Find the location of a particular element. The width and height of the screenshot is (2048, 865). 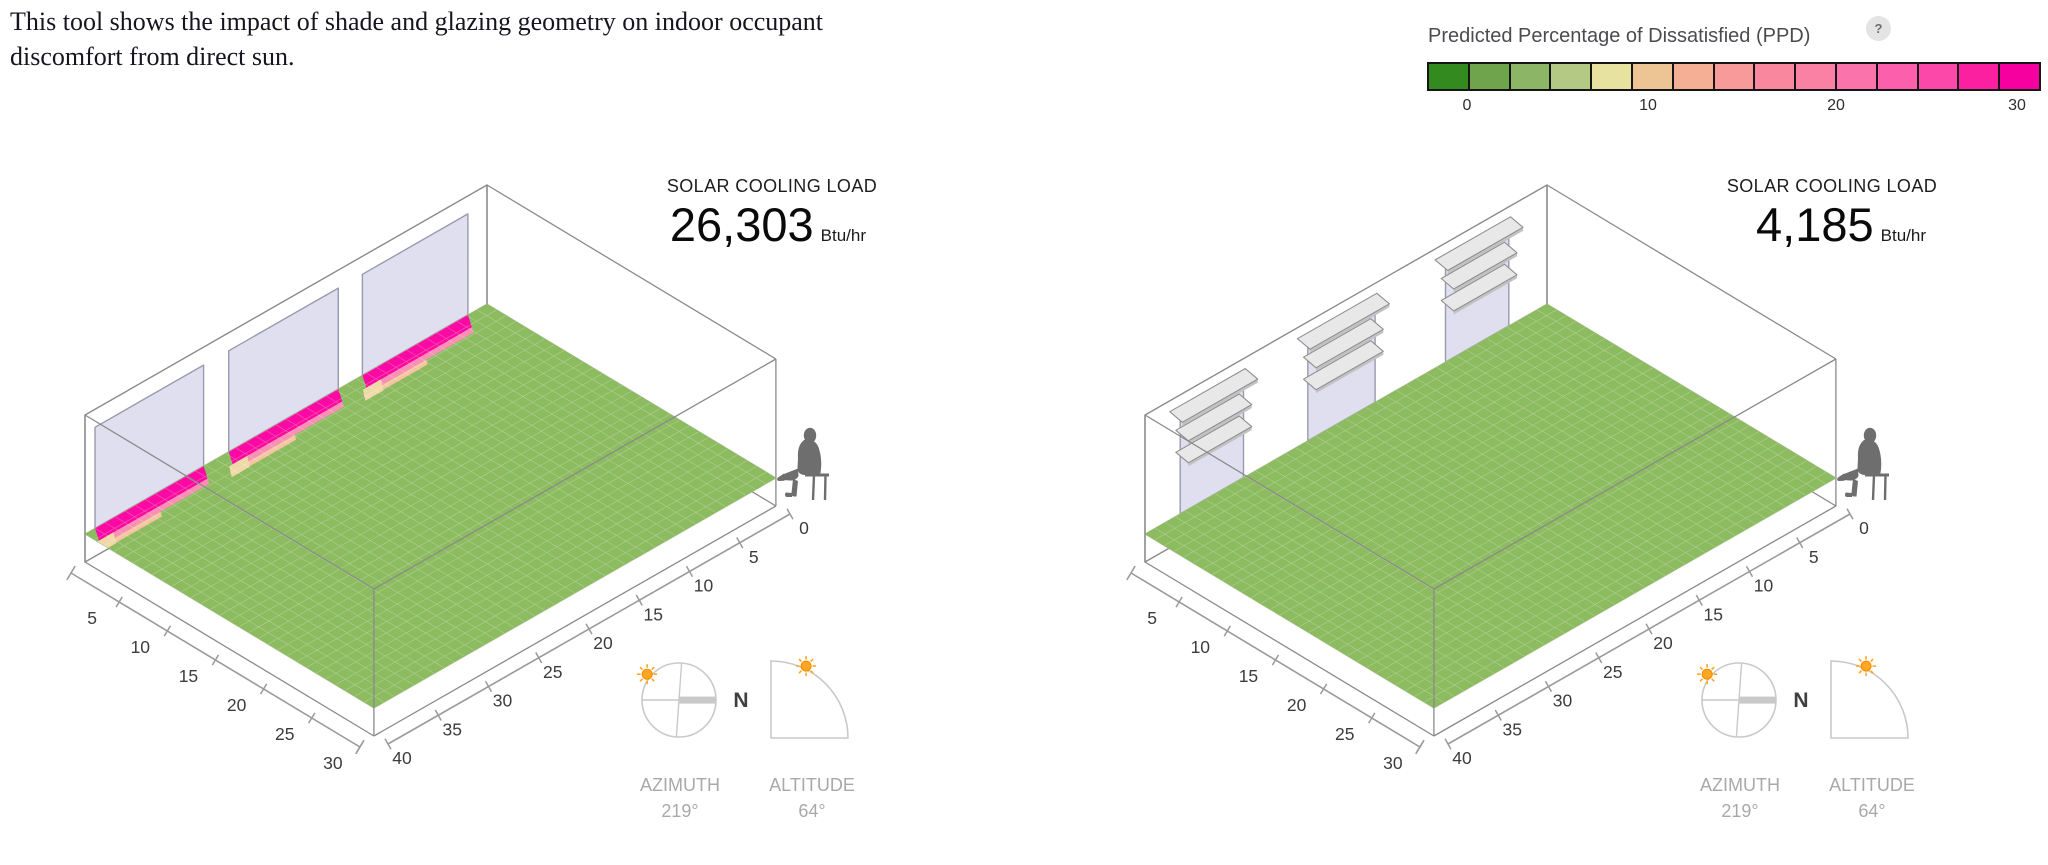

chart-title: SOLAR COOLING LOAD is located at coordinates (772, 186).